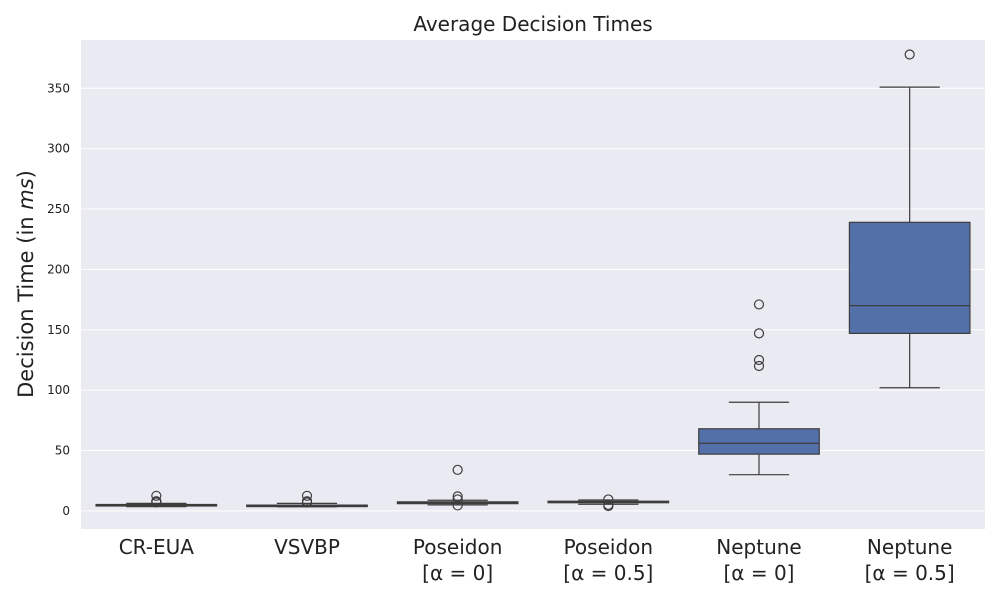 This screenshot has width=1000, height=600. I want to click on category-label: VSVBP, so click(307, 547).